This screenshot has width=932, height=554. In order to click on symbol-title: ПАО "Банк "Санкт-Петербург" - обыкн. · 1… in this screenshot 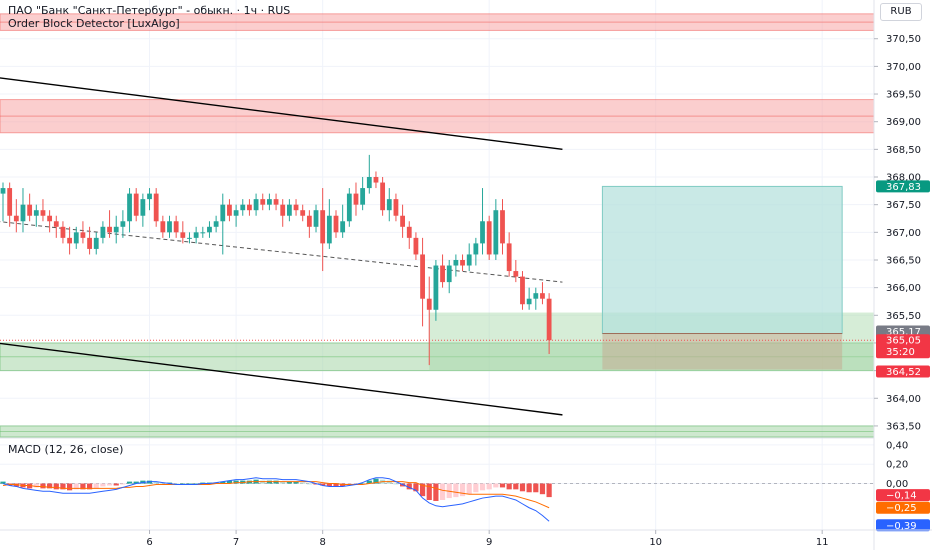, I will do `click(149, 10)`.